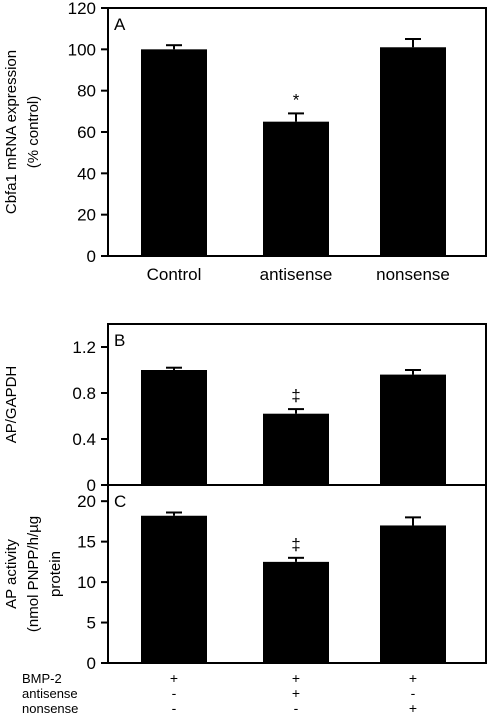 The image size is (499, 719). I want to click on treatment-row-label: BMP-2, so click(42, 678).